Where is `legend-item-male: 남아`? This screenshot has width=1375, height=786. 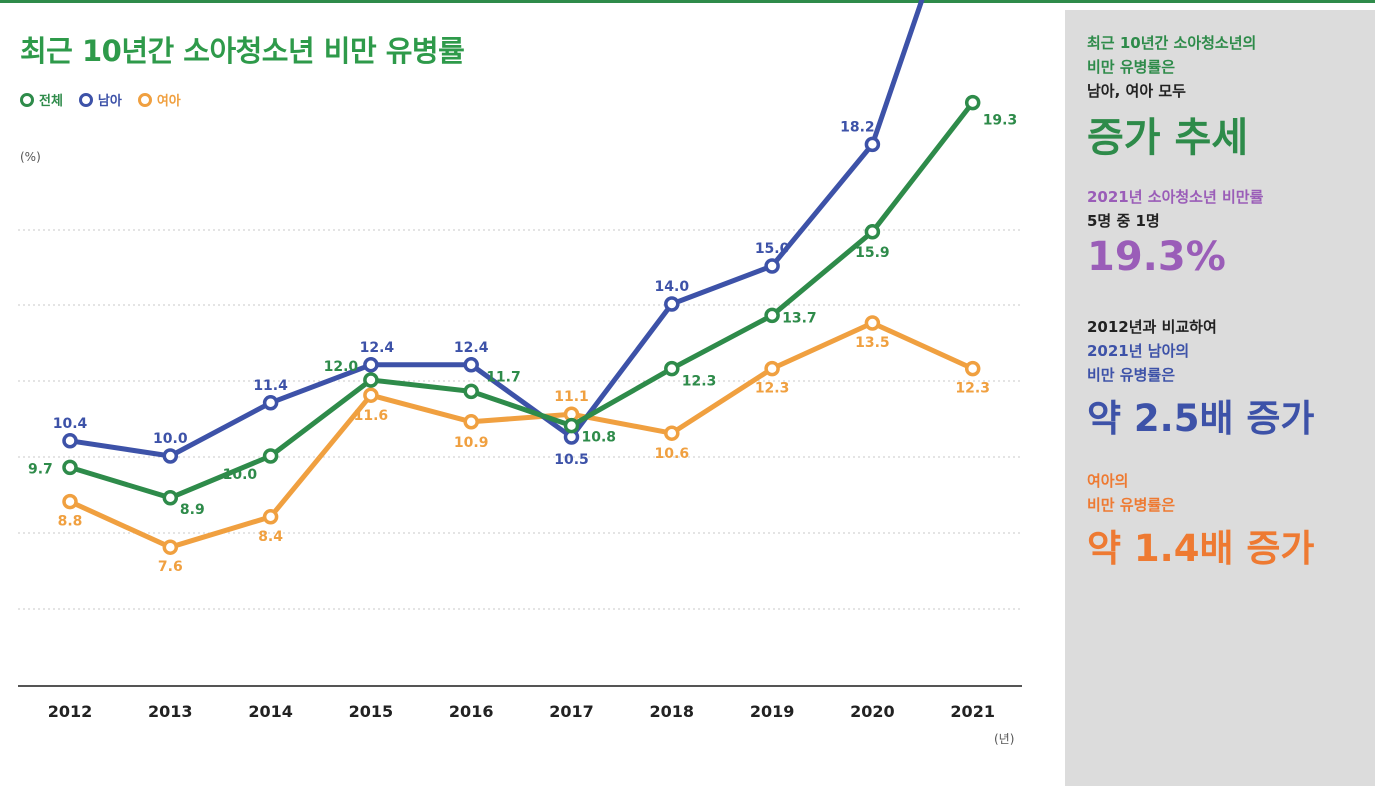 legend-item-male: 남아 is located at coordinates (100, 99).